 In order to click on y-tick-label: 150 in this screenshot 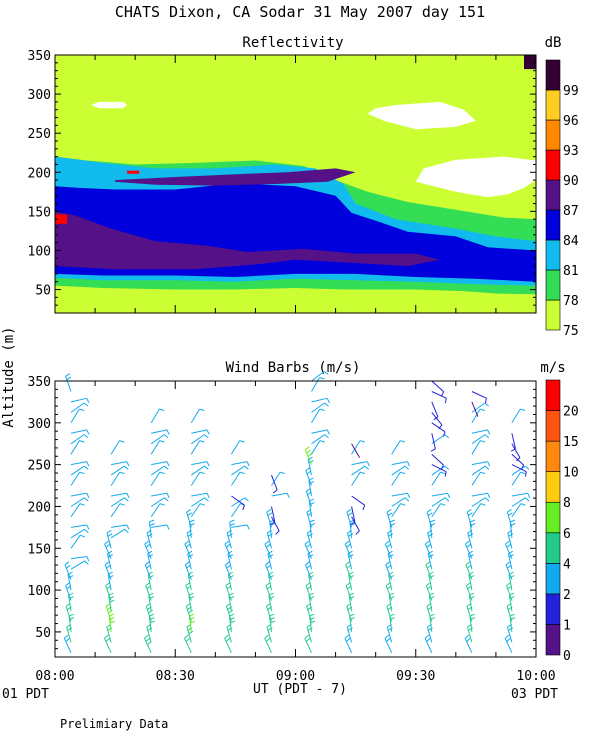, I will do `click(39, 549)`.